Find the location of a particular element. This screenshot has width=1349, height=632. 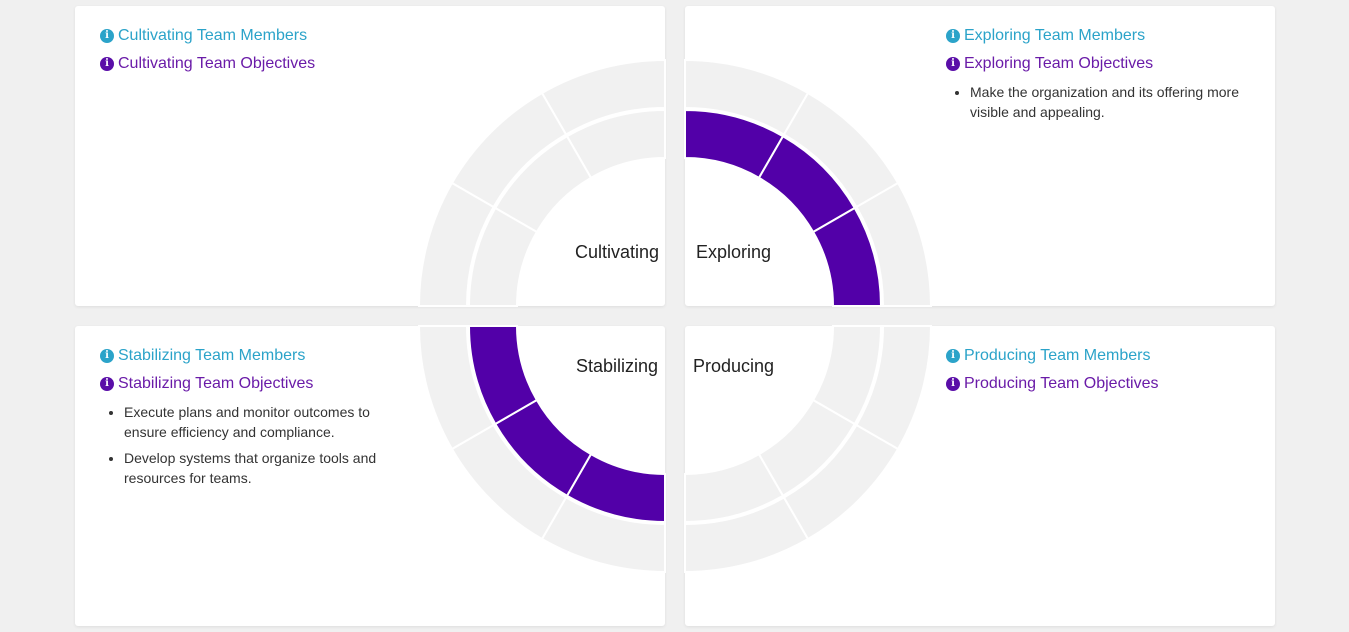

stabilizing-team-members-link: i Stabilizing Team Members is located at coordinates (260, 356).